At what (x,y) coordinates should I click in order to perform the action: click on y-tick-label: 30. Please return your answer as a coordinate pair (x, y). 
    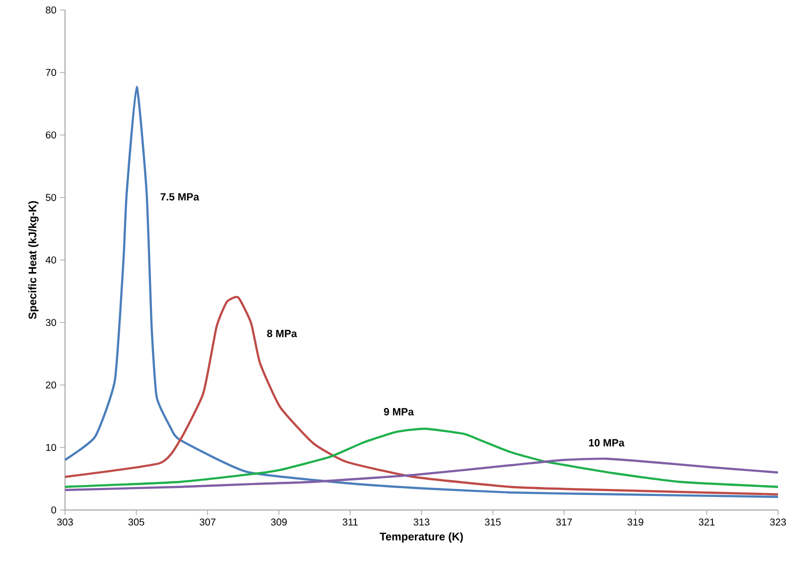
    Looking at the image, I should click on (51, 322).